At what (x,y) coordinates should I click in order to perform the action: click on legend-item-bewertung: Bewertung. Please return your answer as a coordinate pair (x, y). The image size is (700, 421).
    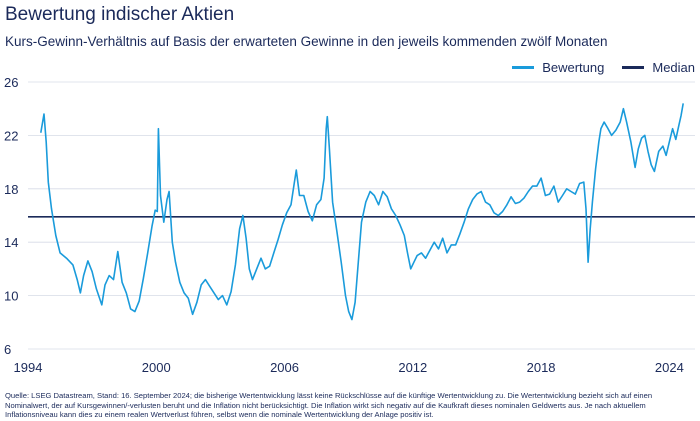
    Looking at the image, I should click on (558, 67).